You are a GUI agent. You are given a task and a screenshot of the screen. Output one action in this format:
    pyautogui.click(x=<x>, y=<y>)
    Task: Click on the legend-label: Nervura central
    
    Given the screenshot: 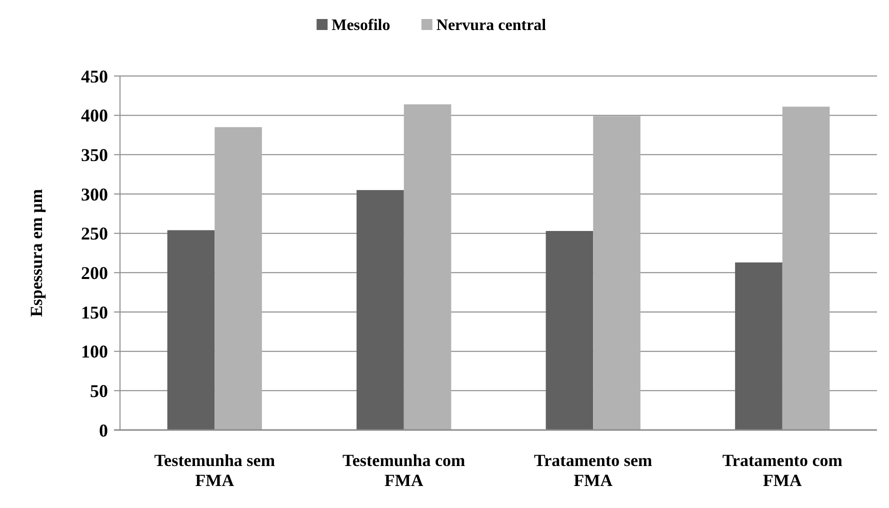 What is the action you would take?
    pyautogui.click(x=491, y=25)
    